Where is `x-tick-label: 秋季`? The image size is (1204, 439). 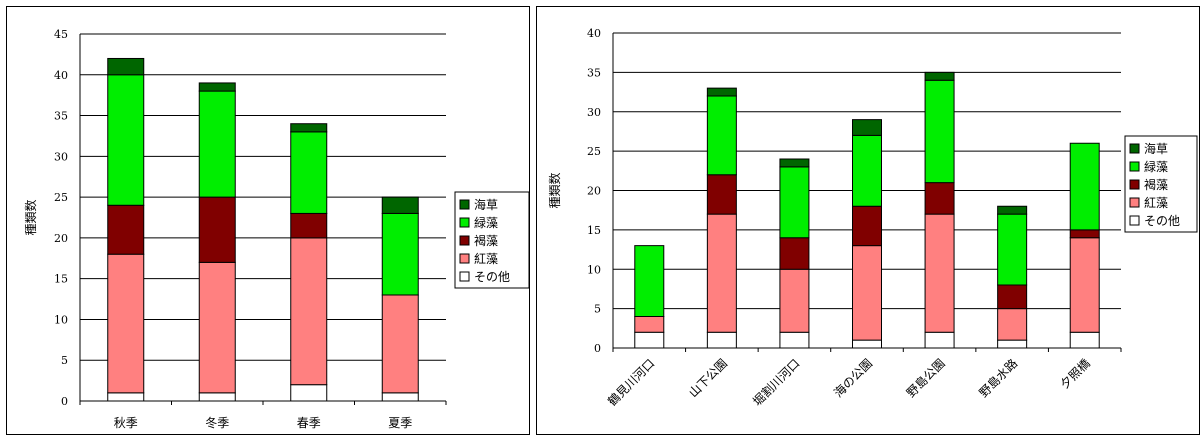 x-tick-label: 秋季 is located at coordinates (126, 423).